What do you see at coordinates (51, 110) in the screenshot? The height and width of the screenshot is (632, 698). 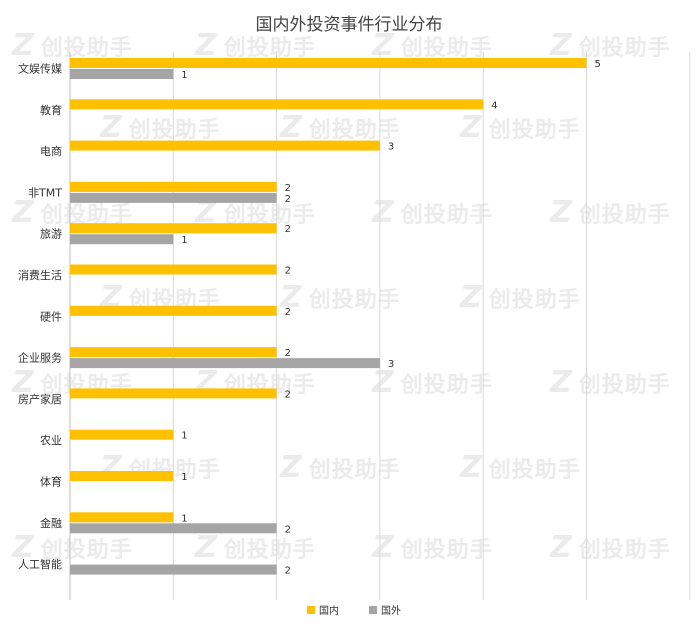 I see `category-label: 教育` at bounding box center [51, 110].